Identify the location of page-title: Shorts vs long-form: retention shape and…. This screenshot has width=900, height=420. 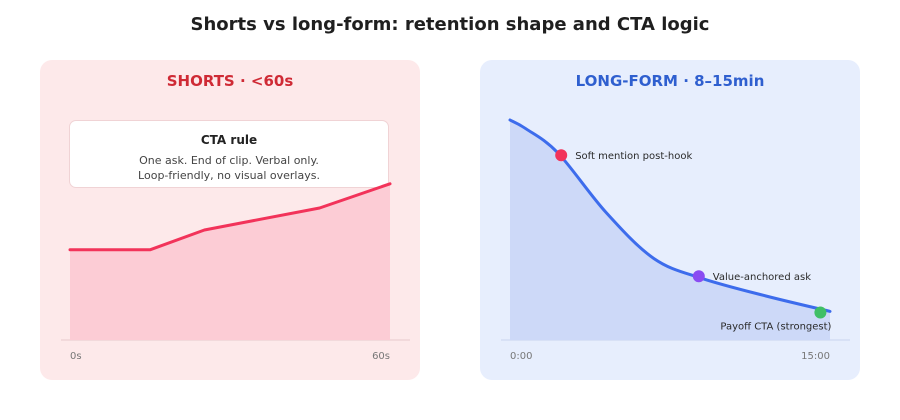
(450, 24).